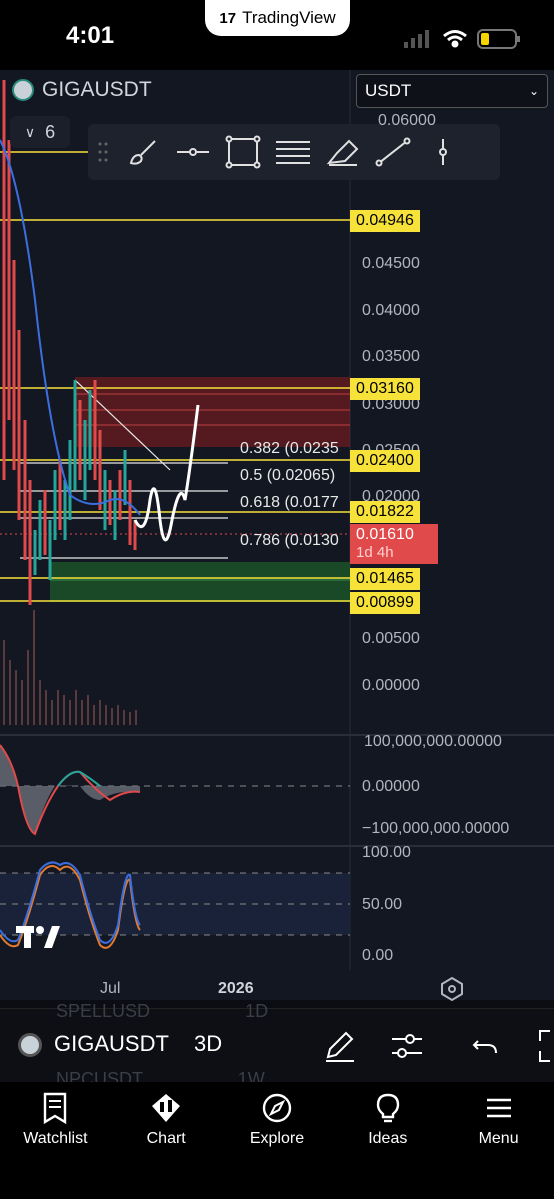 The height and width of the screenshot is (1199, 554). Describe the element at coordinates (277, 1045) in the screenshot. I see `symbol-toolbar: SPELLUSD 1D NPCUSDT 1W GIGAUSDT 3D` at that location.